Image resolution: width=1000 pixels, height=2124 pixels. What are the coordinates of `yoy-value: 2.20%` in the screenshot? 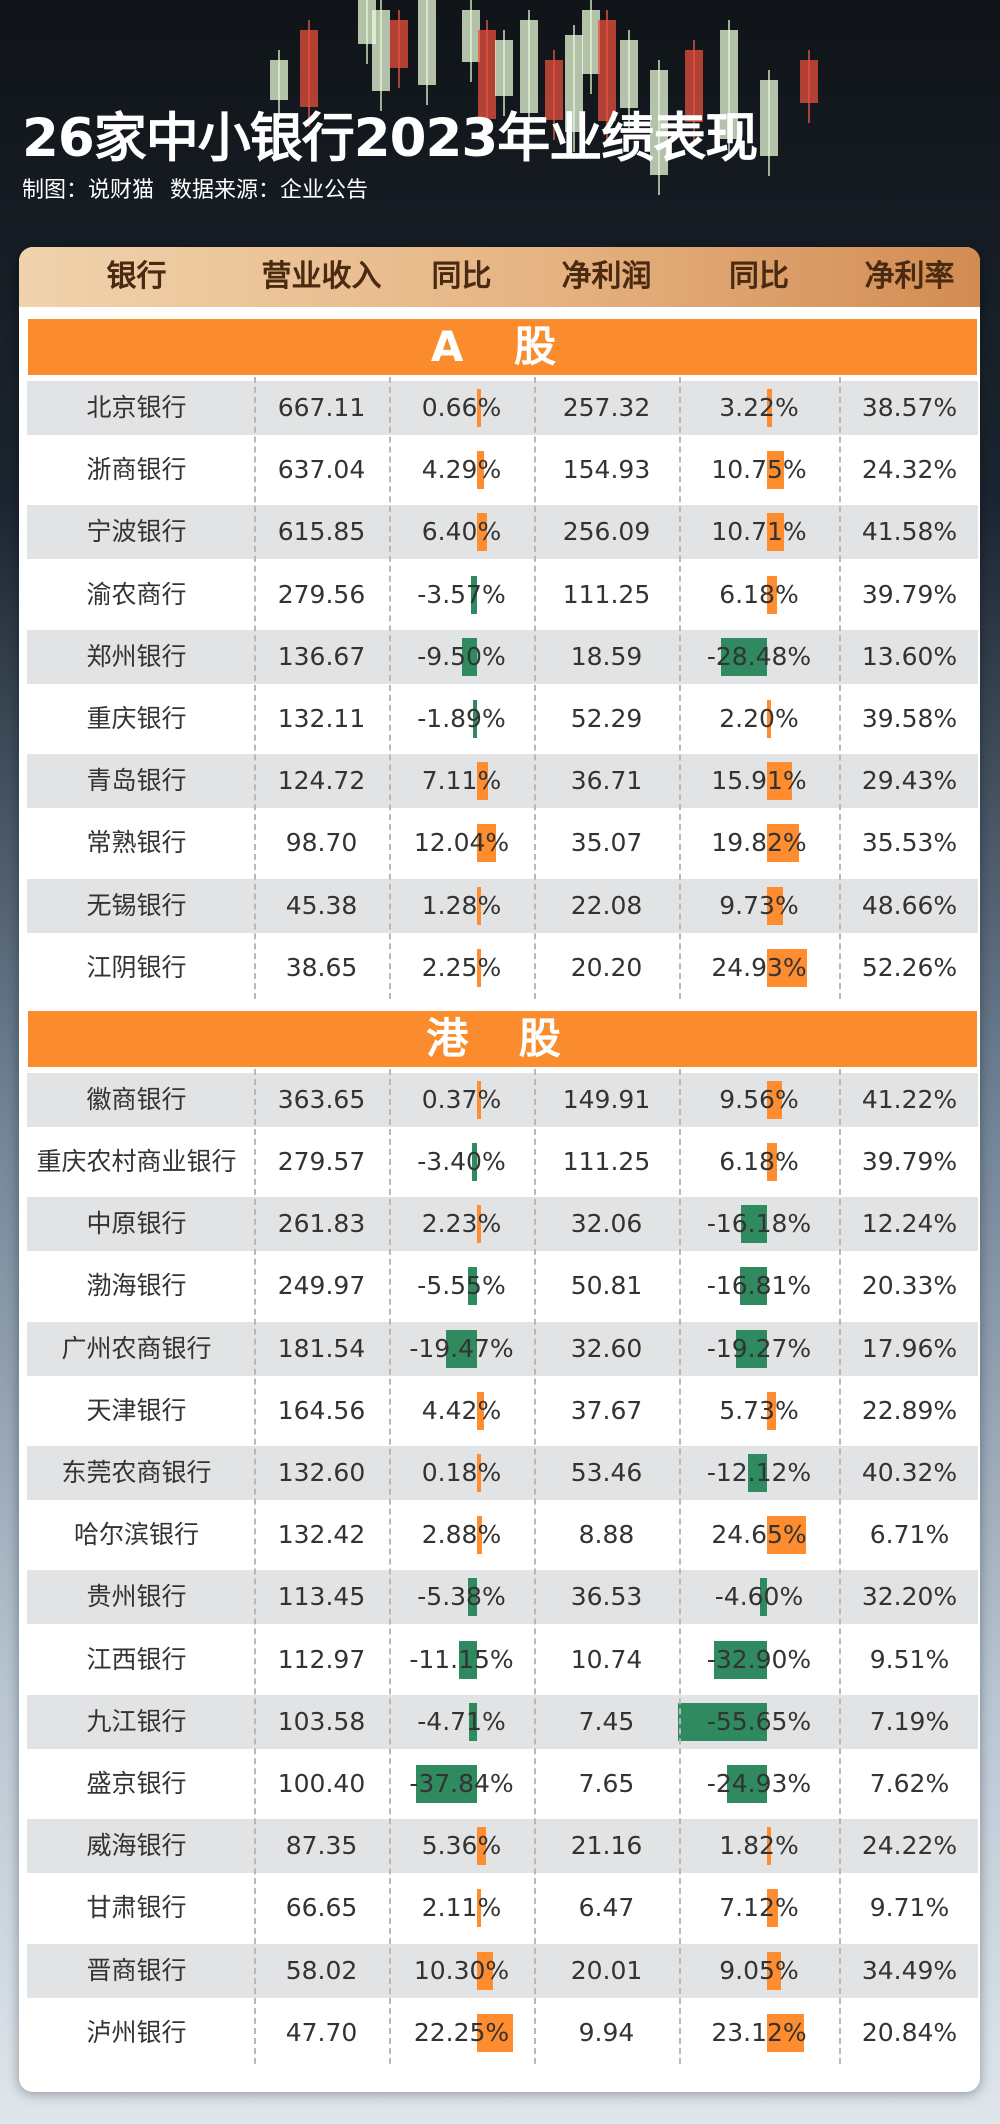 It's located at (759, 718).